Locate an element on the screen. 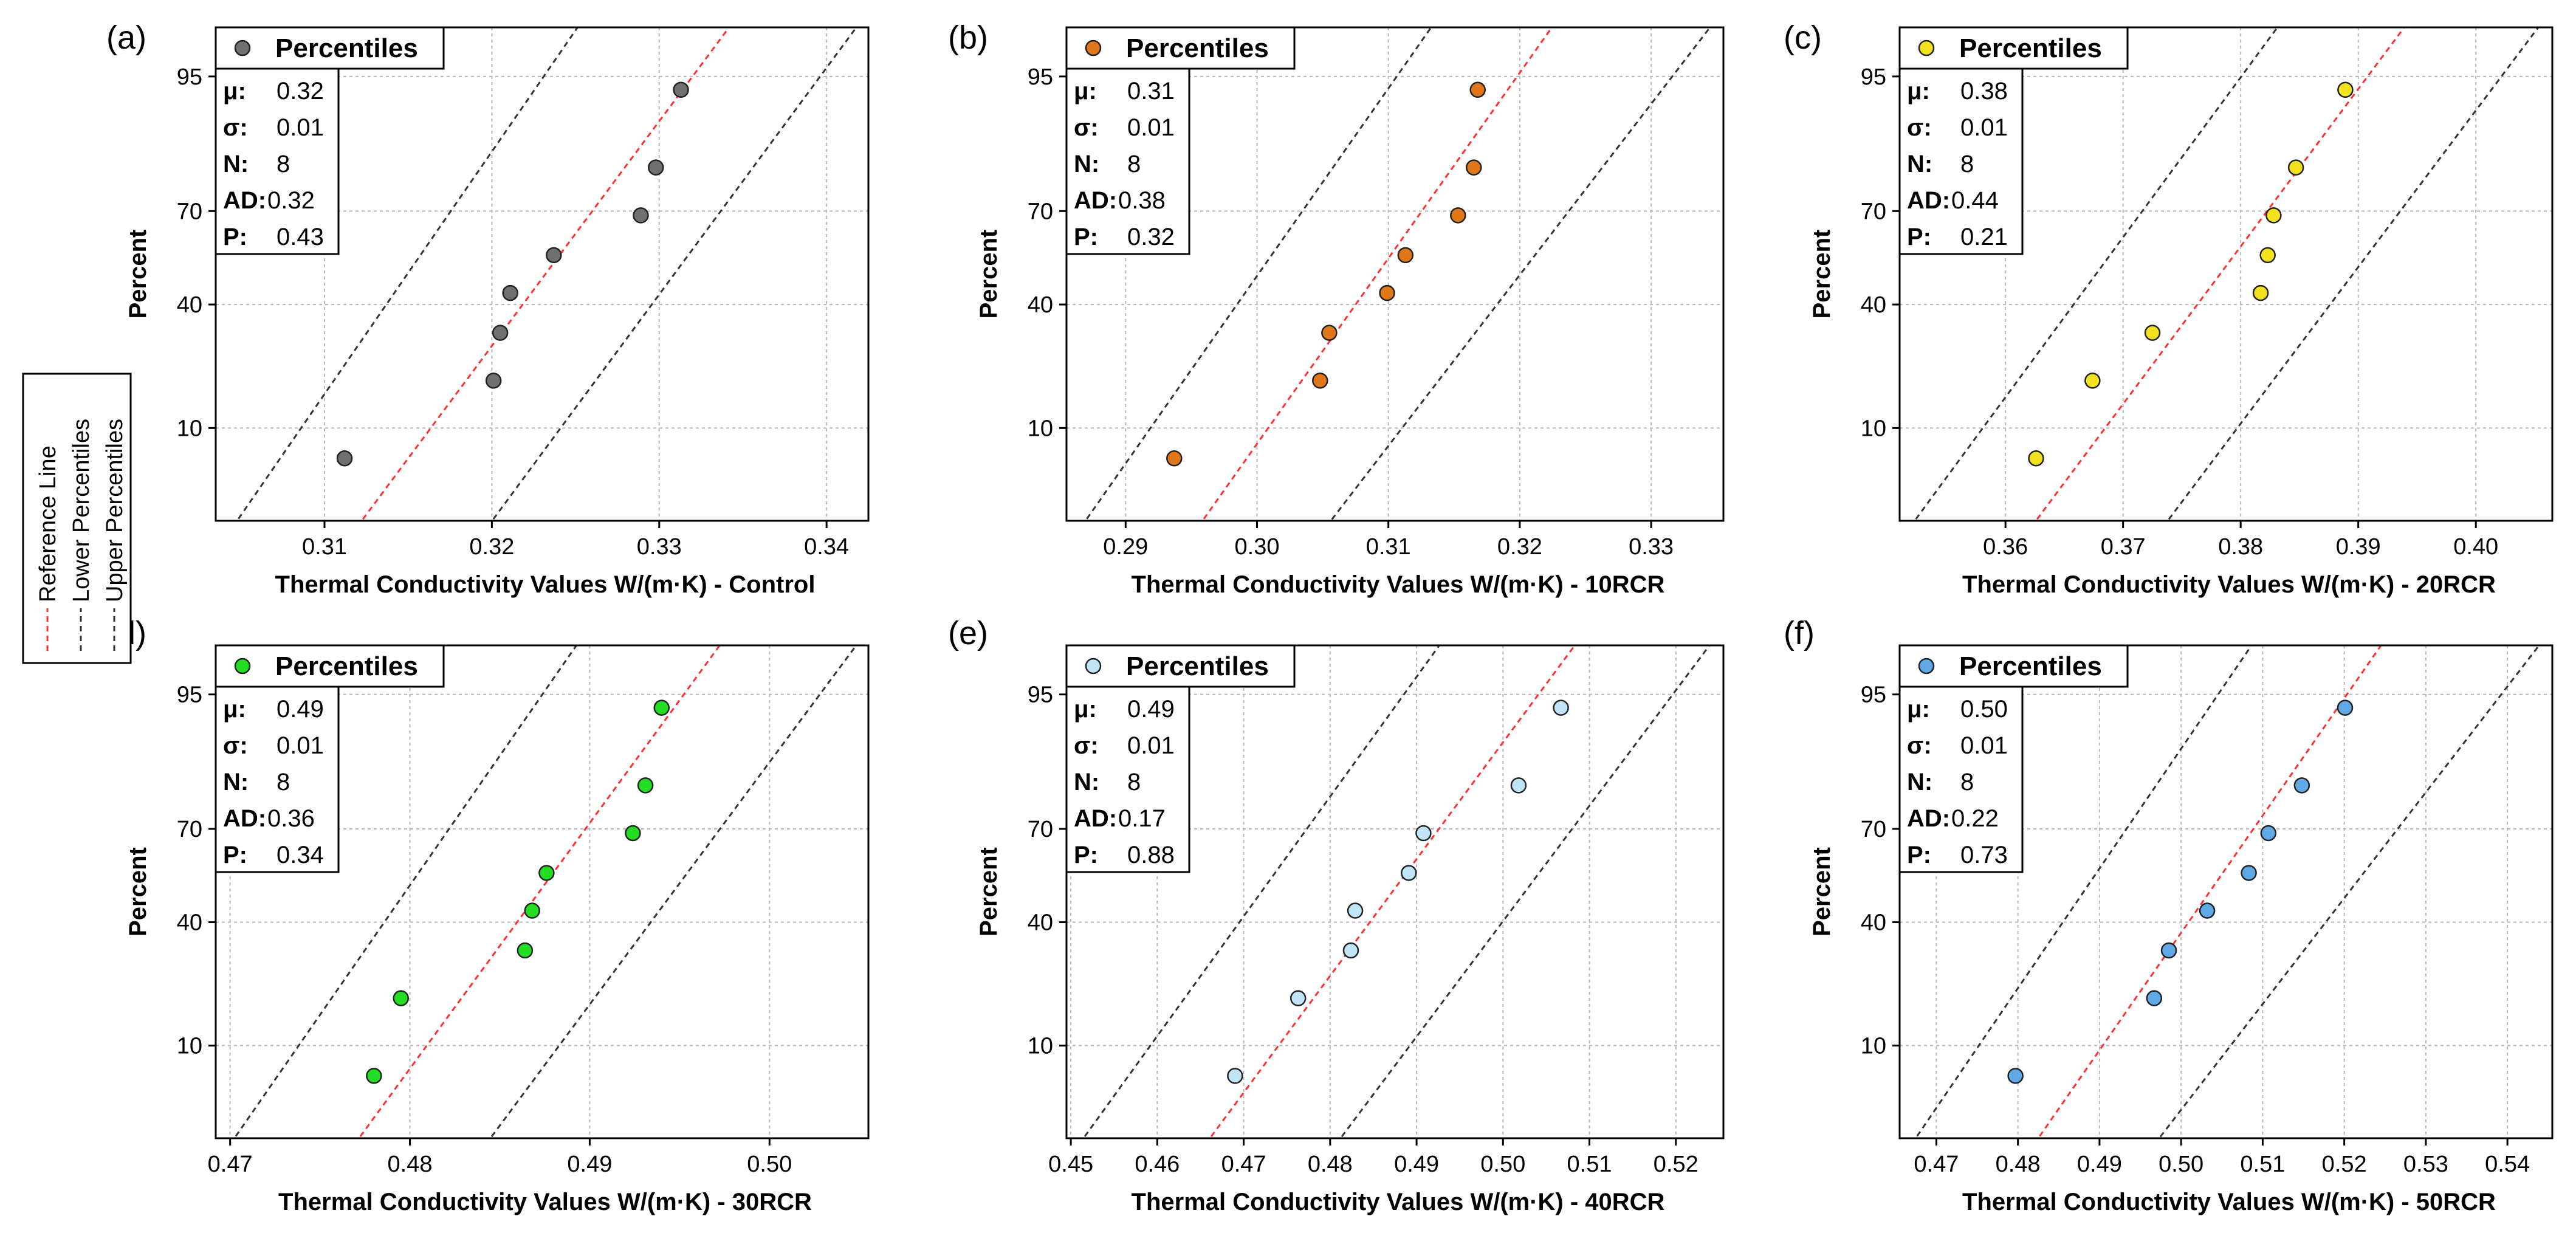 This screenshot has width=2576, height=1247. stat-value: 0.36 is located at coordinates (291, 818).